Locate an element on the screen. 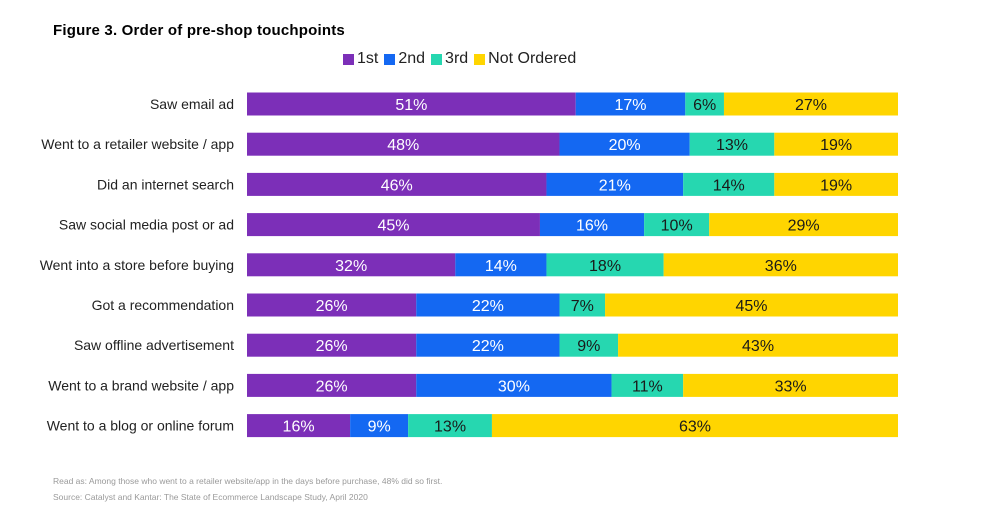  data-label: 27% is located at coordinates (811, 105).